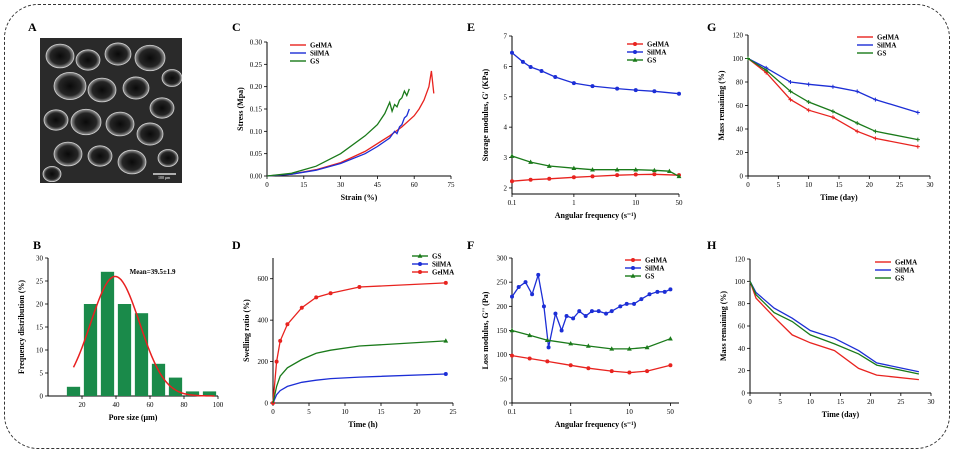 This screenshot has width=955, height=454. I want to click on y-tick-label: 5, so click(506, 97).